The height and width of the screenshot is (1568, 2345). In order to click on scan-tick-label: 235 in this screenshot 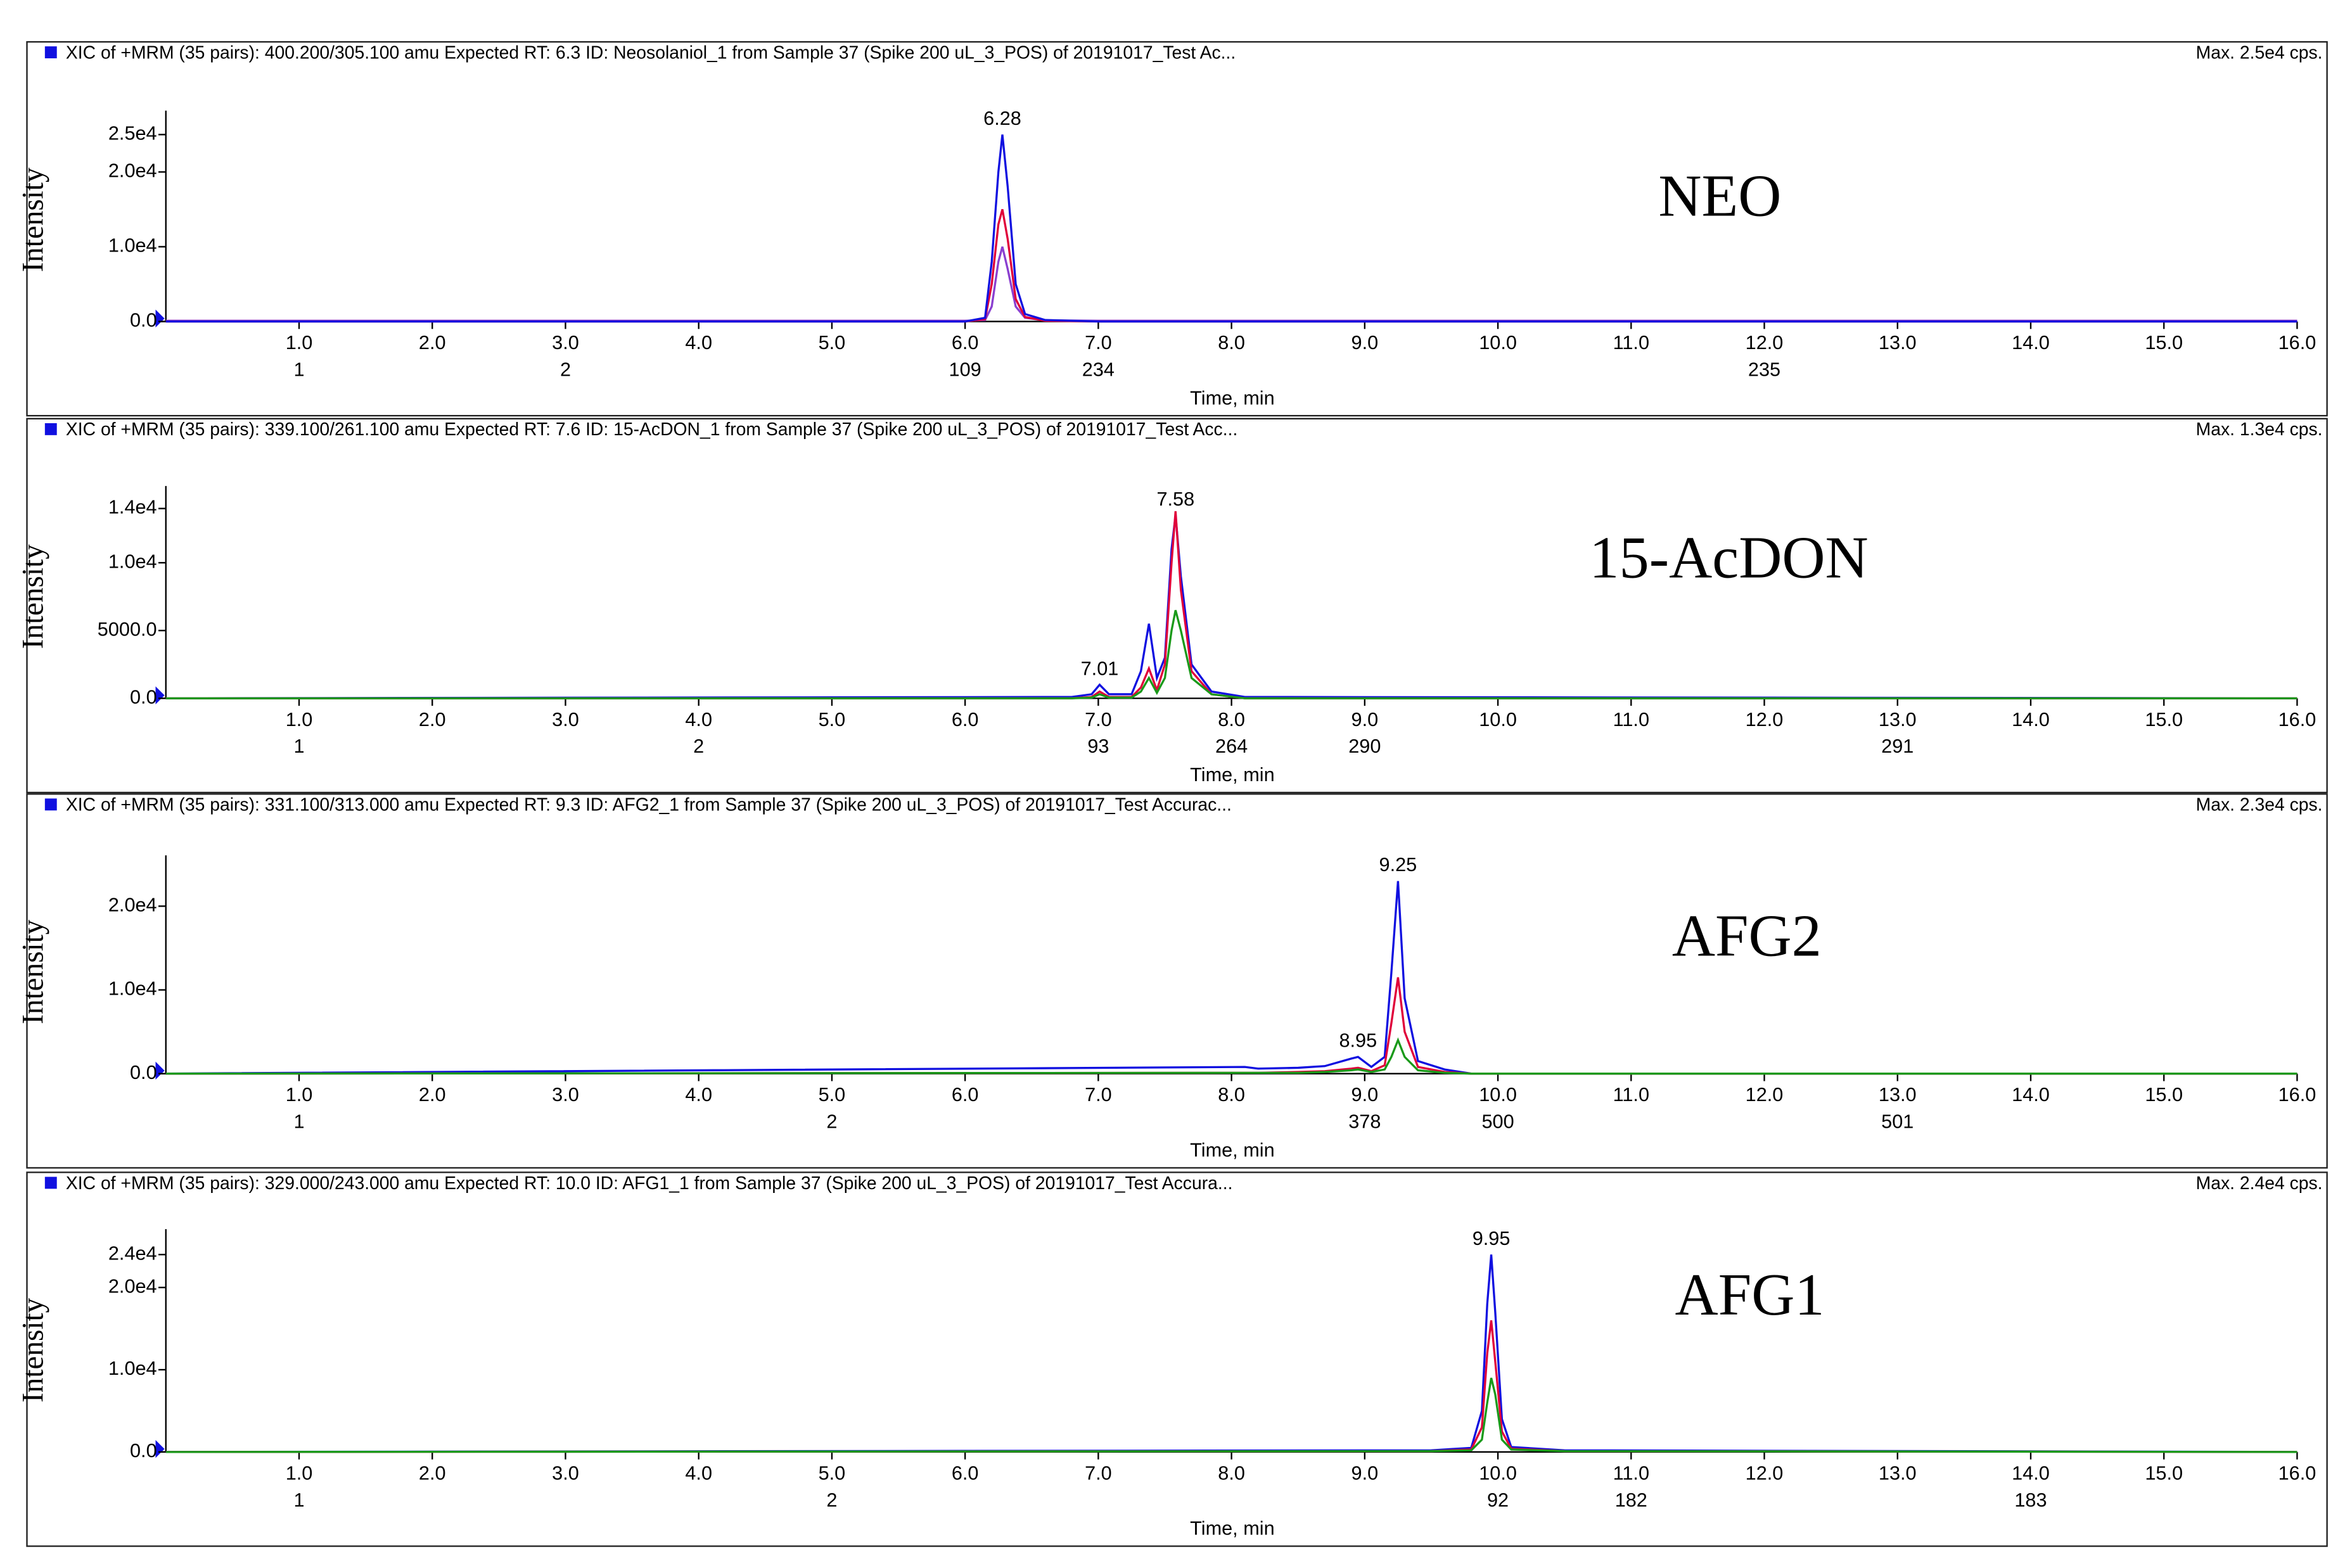, I will do `click(1764, 369)`.